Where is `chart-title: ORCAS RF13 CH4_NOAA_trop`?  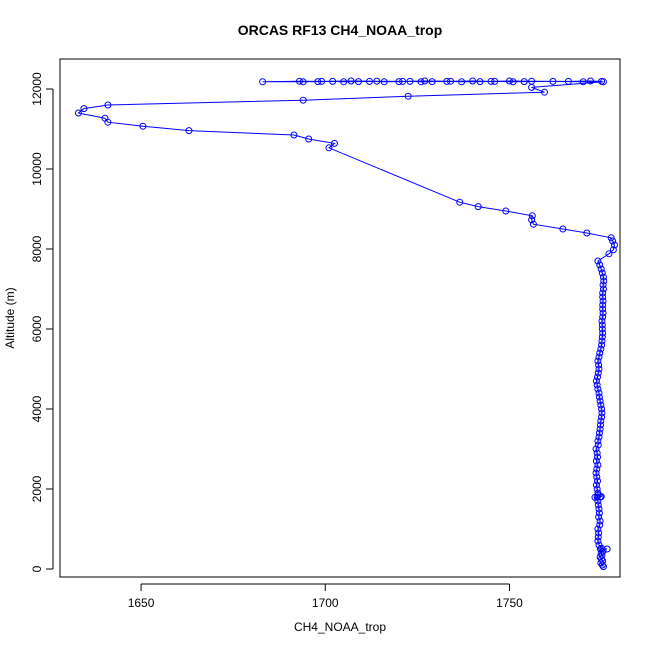 chart-title: ORCAS RF13 CH4_NOAA_trop is located at coordinates (340, 30).